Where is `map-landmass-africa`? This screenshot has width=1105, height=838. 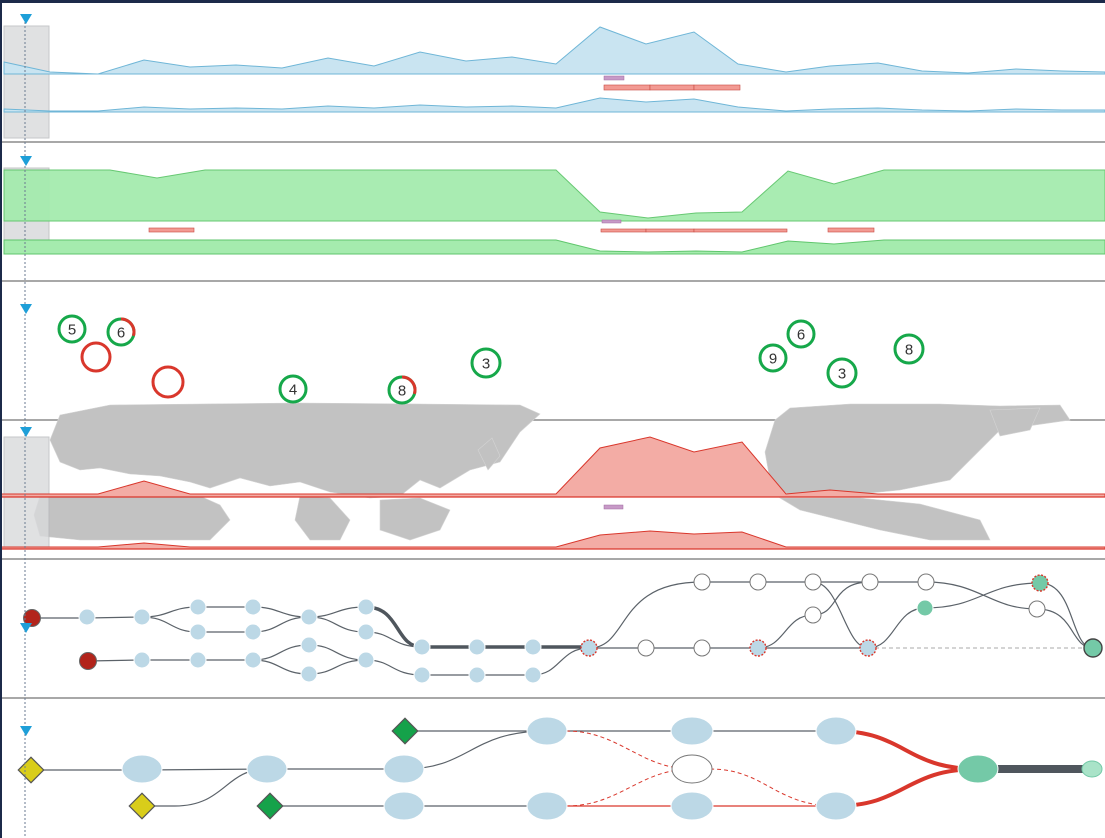 map-landmass-africa is located at coordinates (132, 517).